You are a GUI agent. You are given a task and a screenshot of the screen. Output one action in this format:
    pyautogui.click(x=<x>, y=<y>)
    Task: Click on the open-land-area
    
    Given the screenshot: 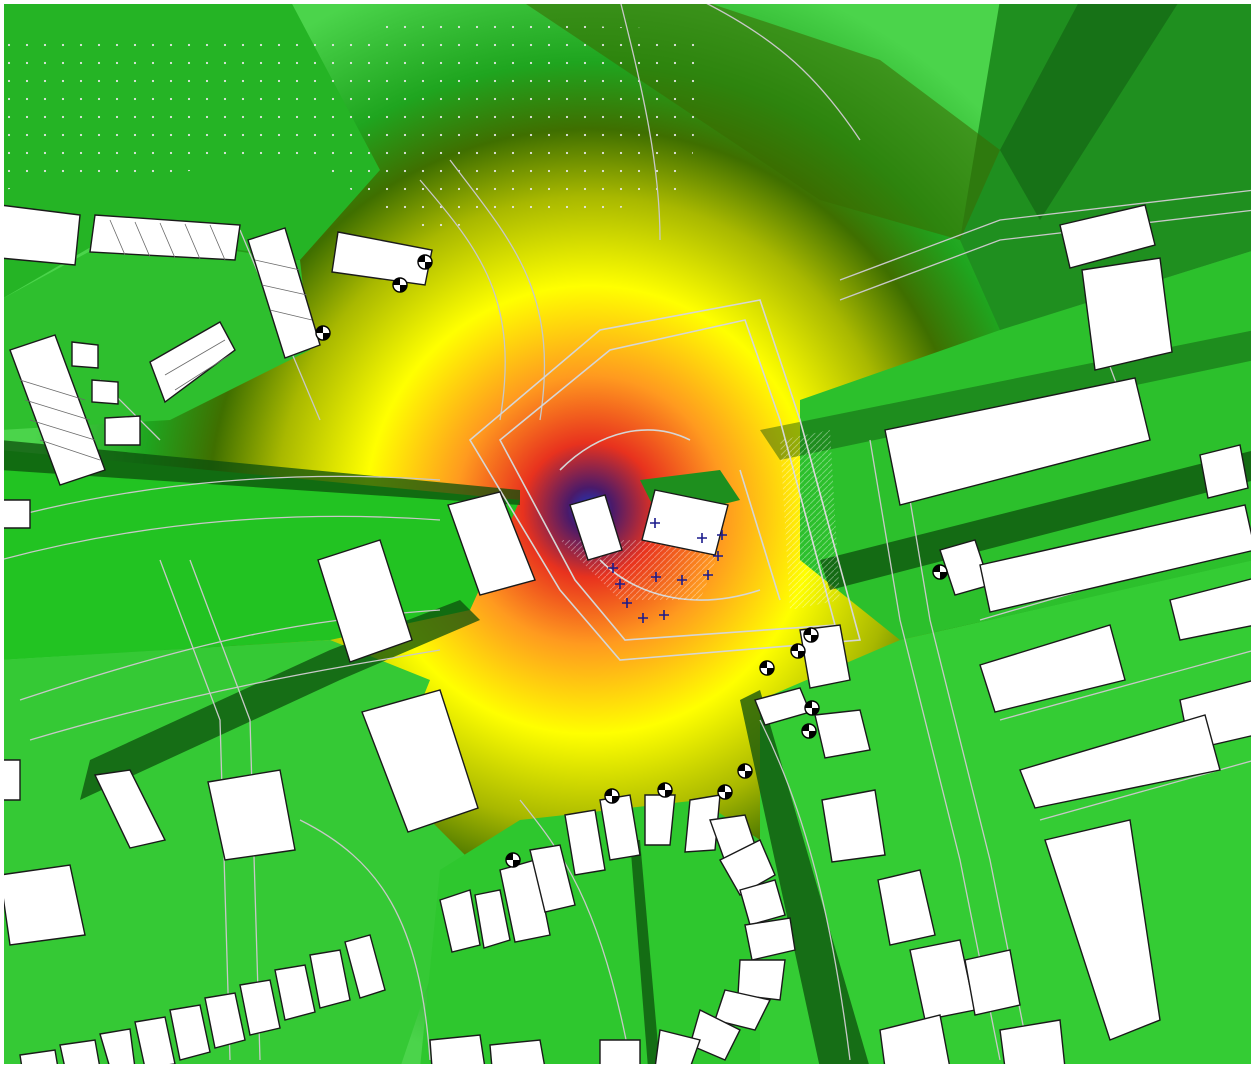 What is the action you would take?
    pyautogui.click(x=350, y=125)
    